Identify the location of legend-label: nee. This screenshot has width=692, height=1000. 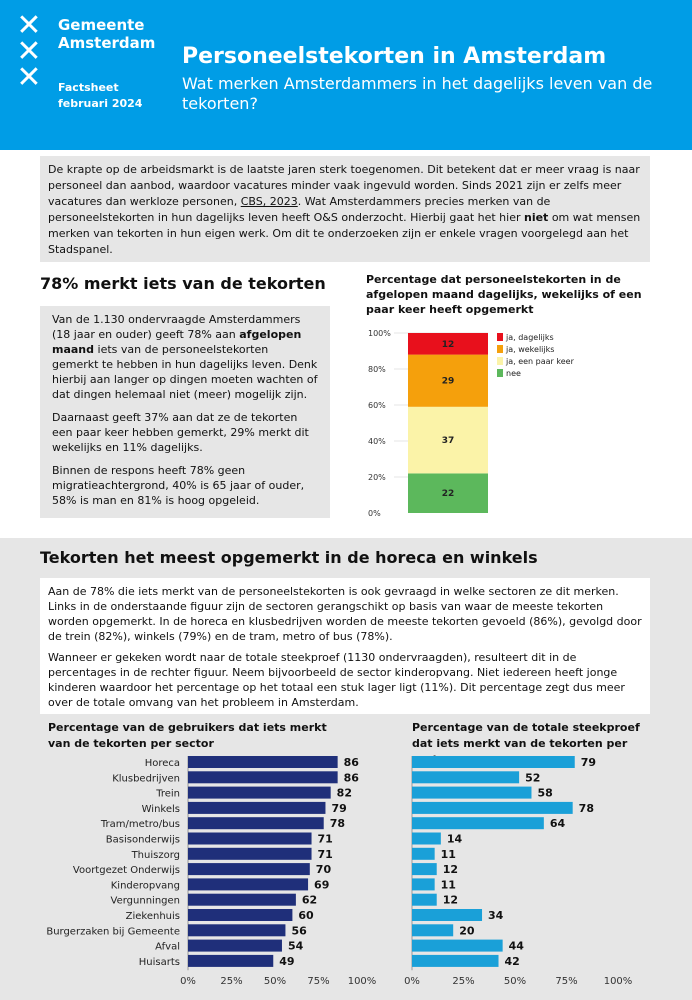
(513, 373).